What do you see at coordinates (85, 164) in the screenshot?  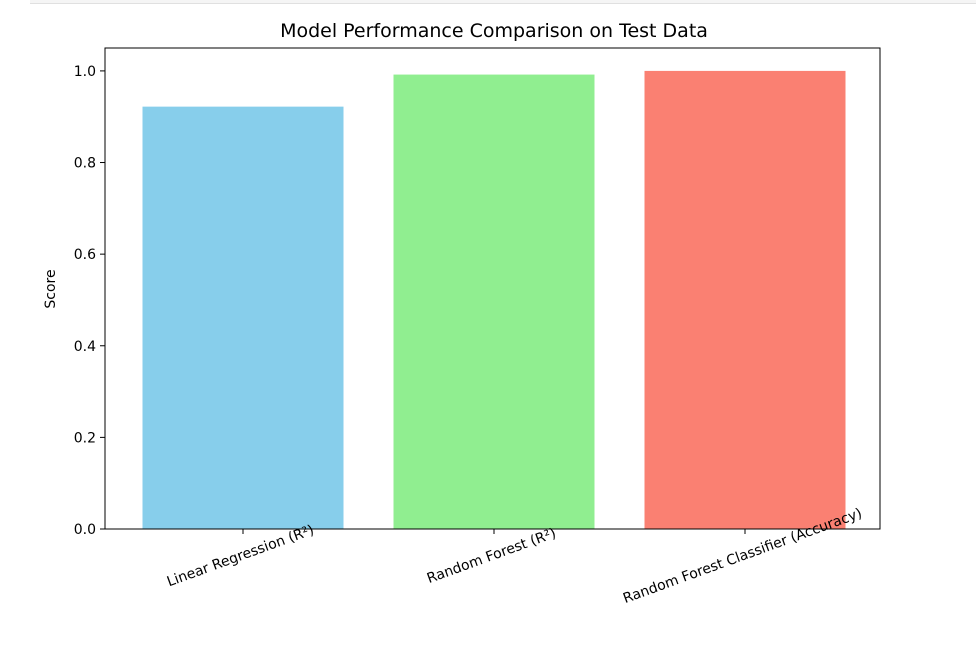 I see `y-tick-label: 0.8` at bounding box center [85, 164].